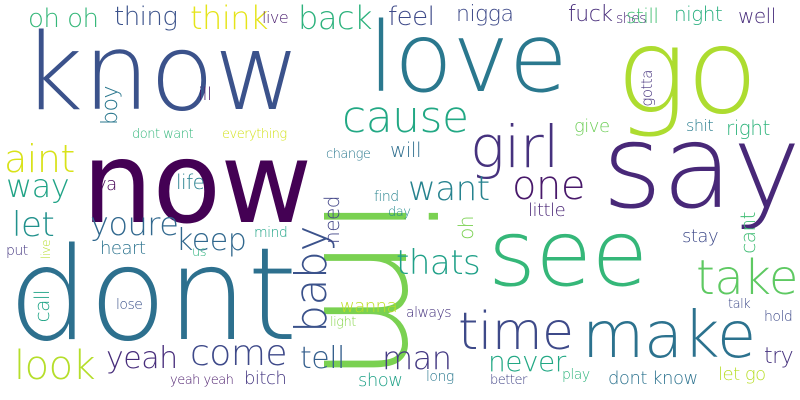  What do you see at coordinates (38, 186) in the screenshot?
I see `word-way: way` at bounding box center [38, 186].